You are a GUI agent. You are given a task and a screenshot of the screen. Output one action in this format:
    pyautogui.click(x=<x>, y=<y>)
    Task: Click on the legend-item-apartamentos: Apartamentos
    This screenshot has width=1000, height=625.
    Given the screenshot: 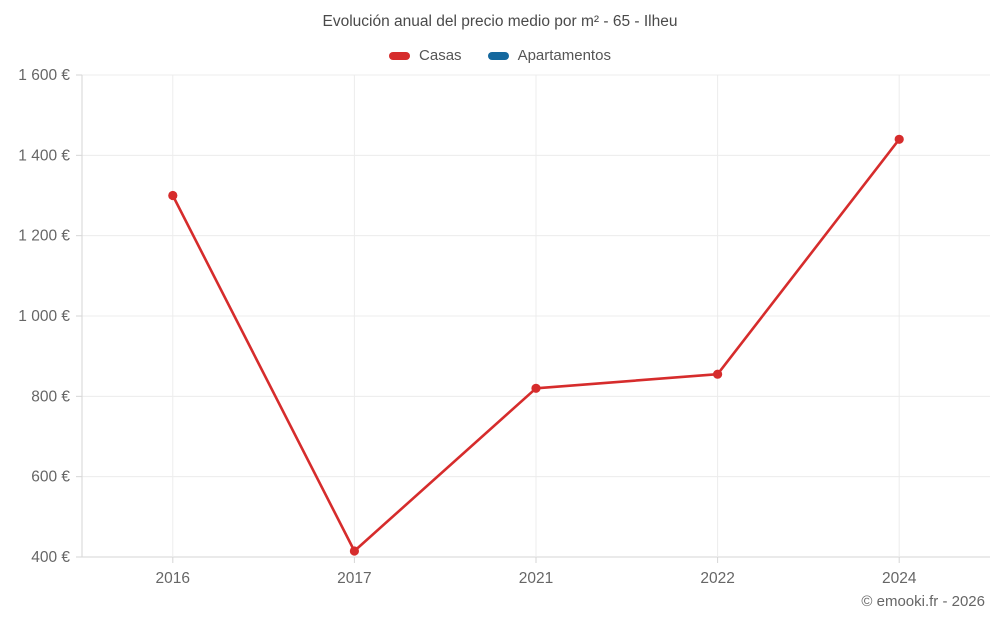 What is the action you would take?
    pyautogui.click(x=549, y=55)
    